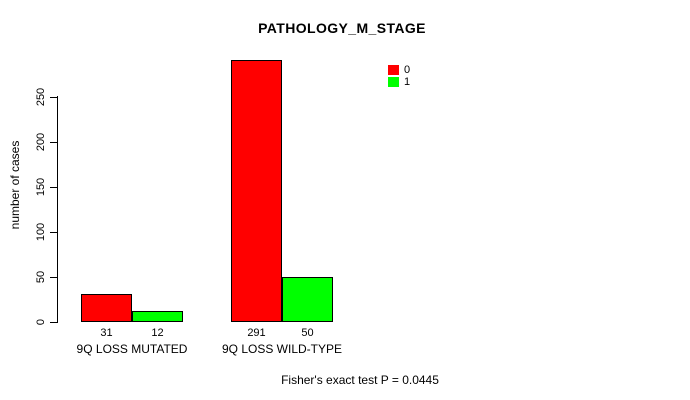  What do you see at coordinates (41, 97) in the screenshot?
I see `y-tick-label: 250` at bounding box center [41, 97].